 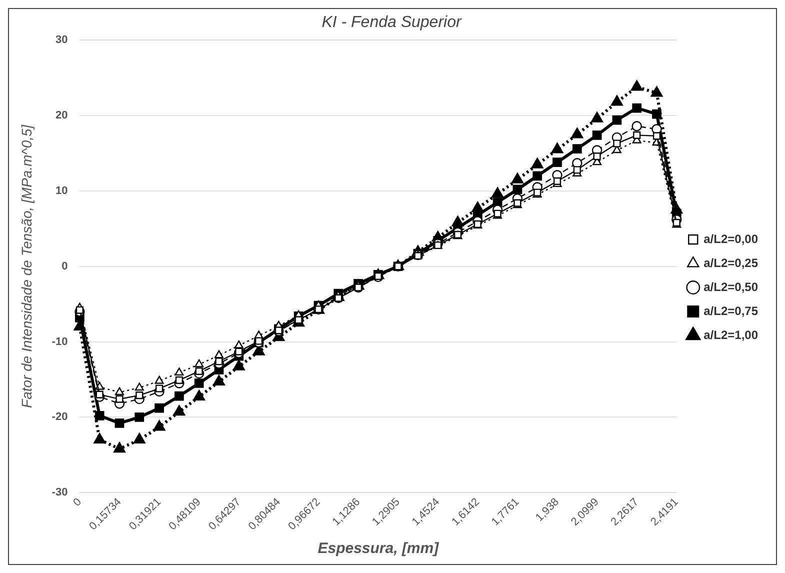 What do you see at coordinates (61, 40) in the screenshot?
I see `y-tick-label: 30` at bounding box center [61, 40].